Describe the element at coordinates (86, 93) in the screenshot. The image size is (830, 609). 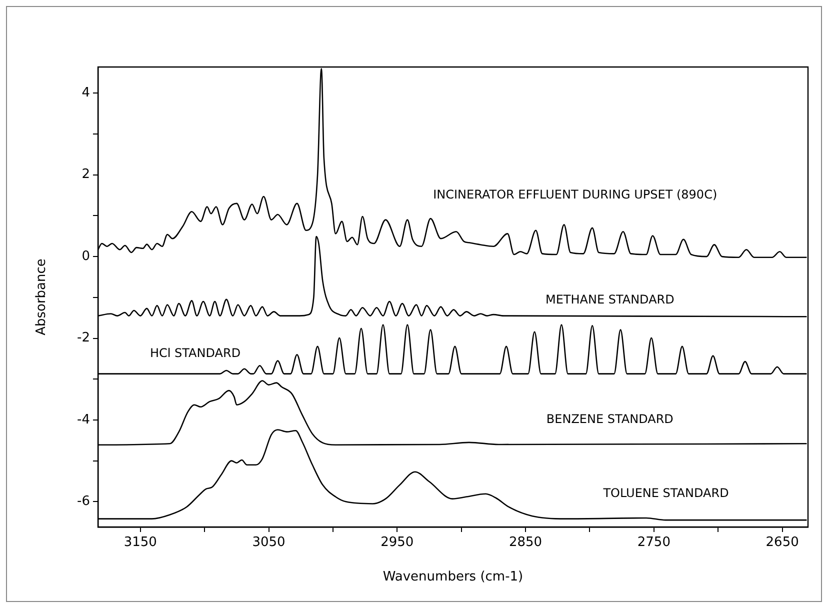
I see `y-tick-label: 4` at that location.